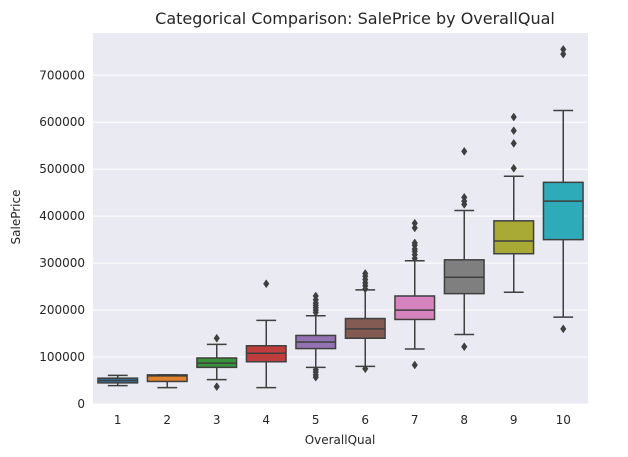 This screenshot has height=457, width=628. Describe the element at coordinates (464, 420) in the screenshot. I see `x-tick-label: 8` at that location.